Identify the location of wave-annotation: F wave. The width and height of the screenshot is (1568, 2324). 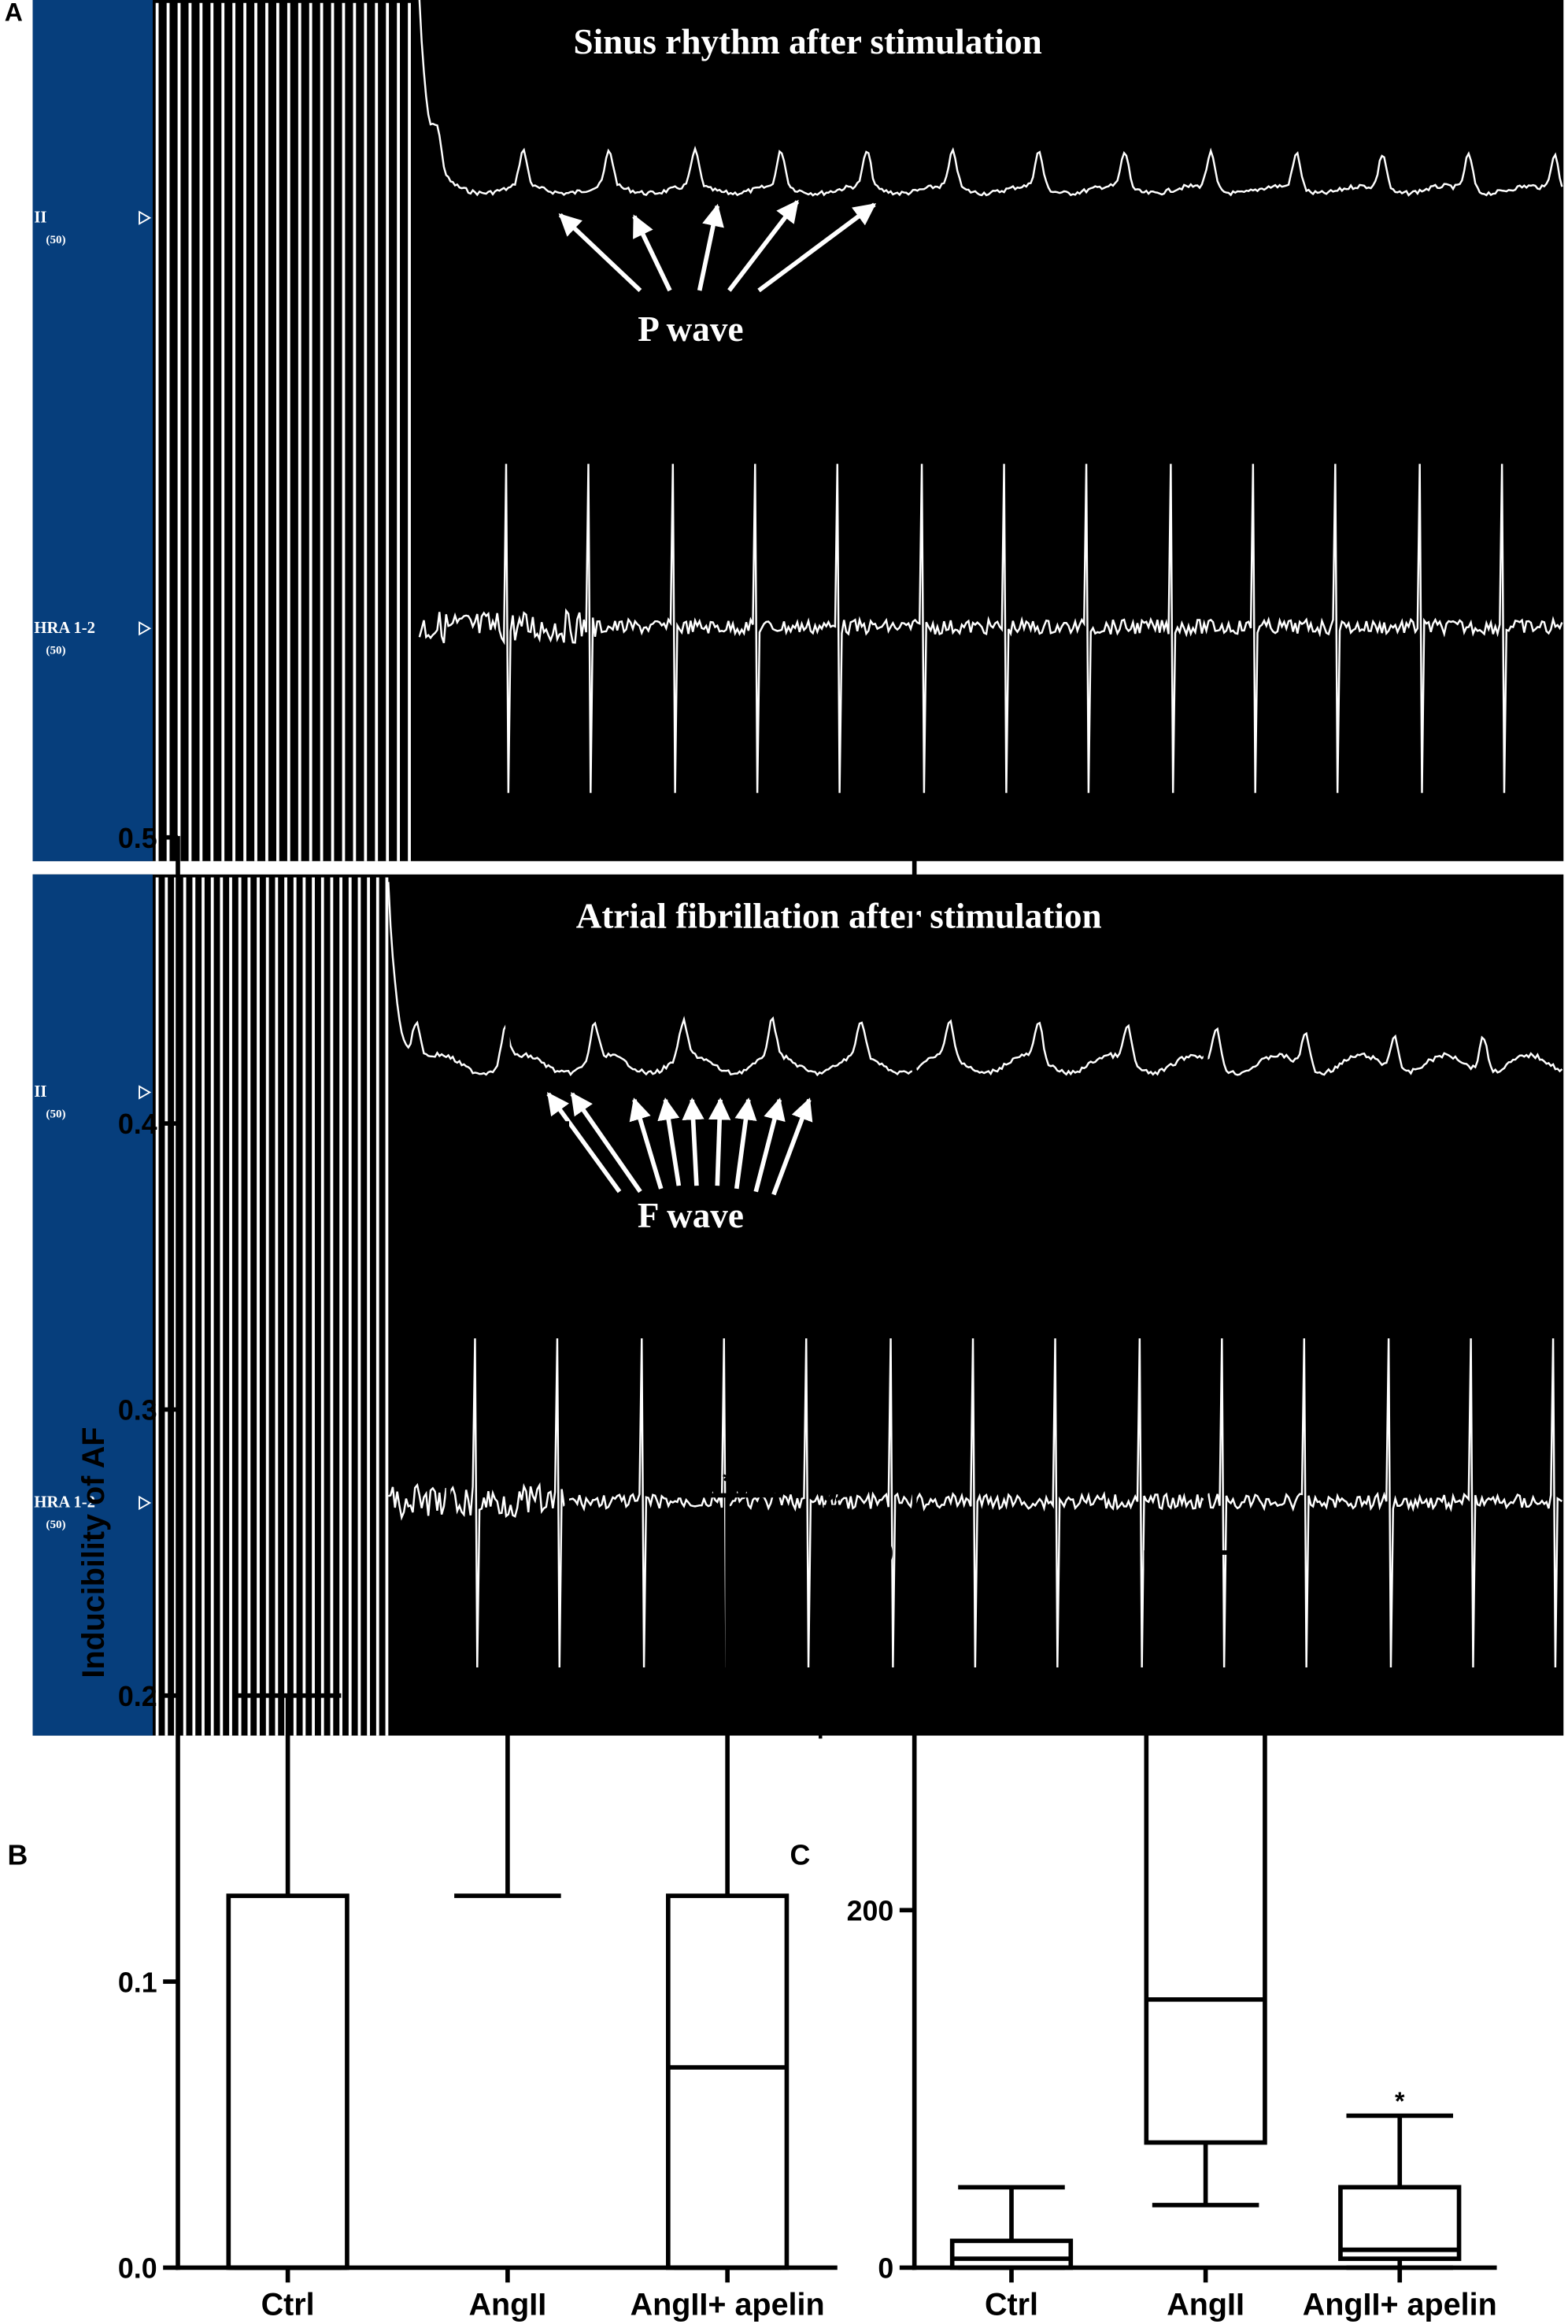
(691, 1215).